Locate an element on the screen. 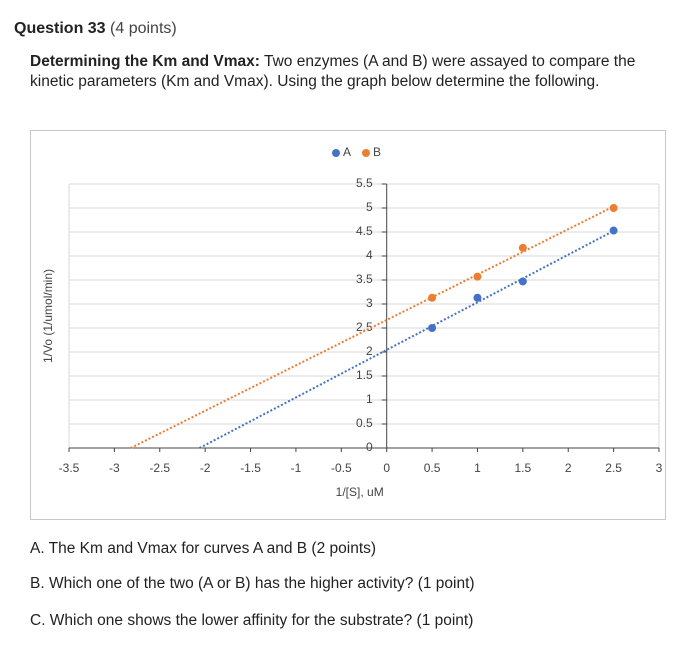 The width and height of the screenshot is (694, 647). x-tick-label: 3 is located at coordinates (659, 468).